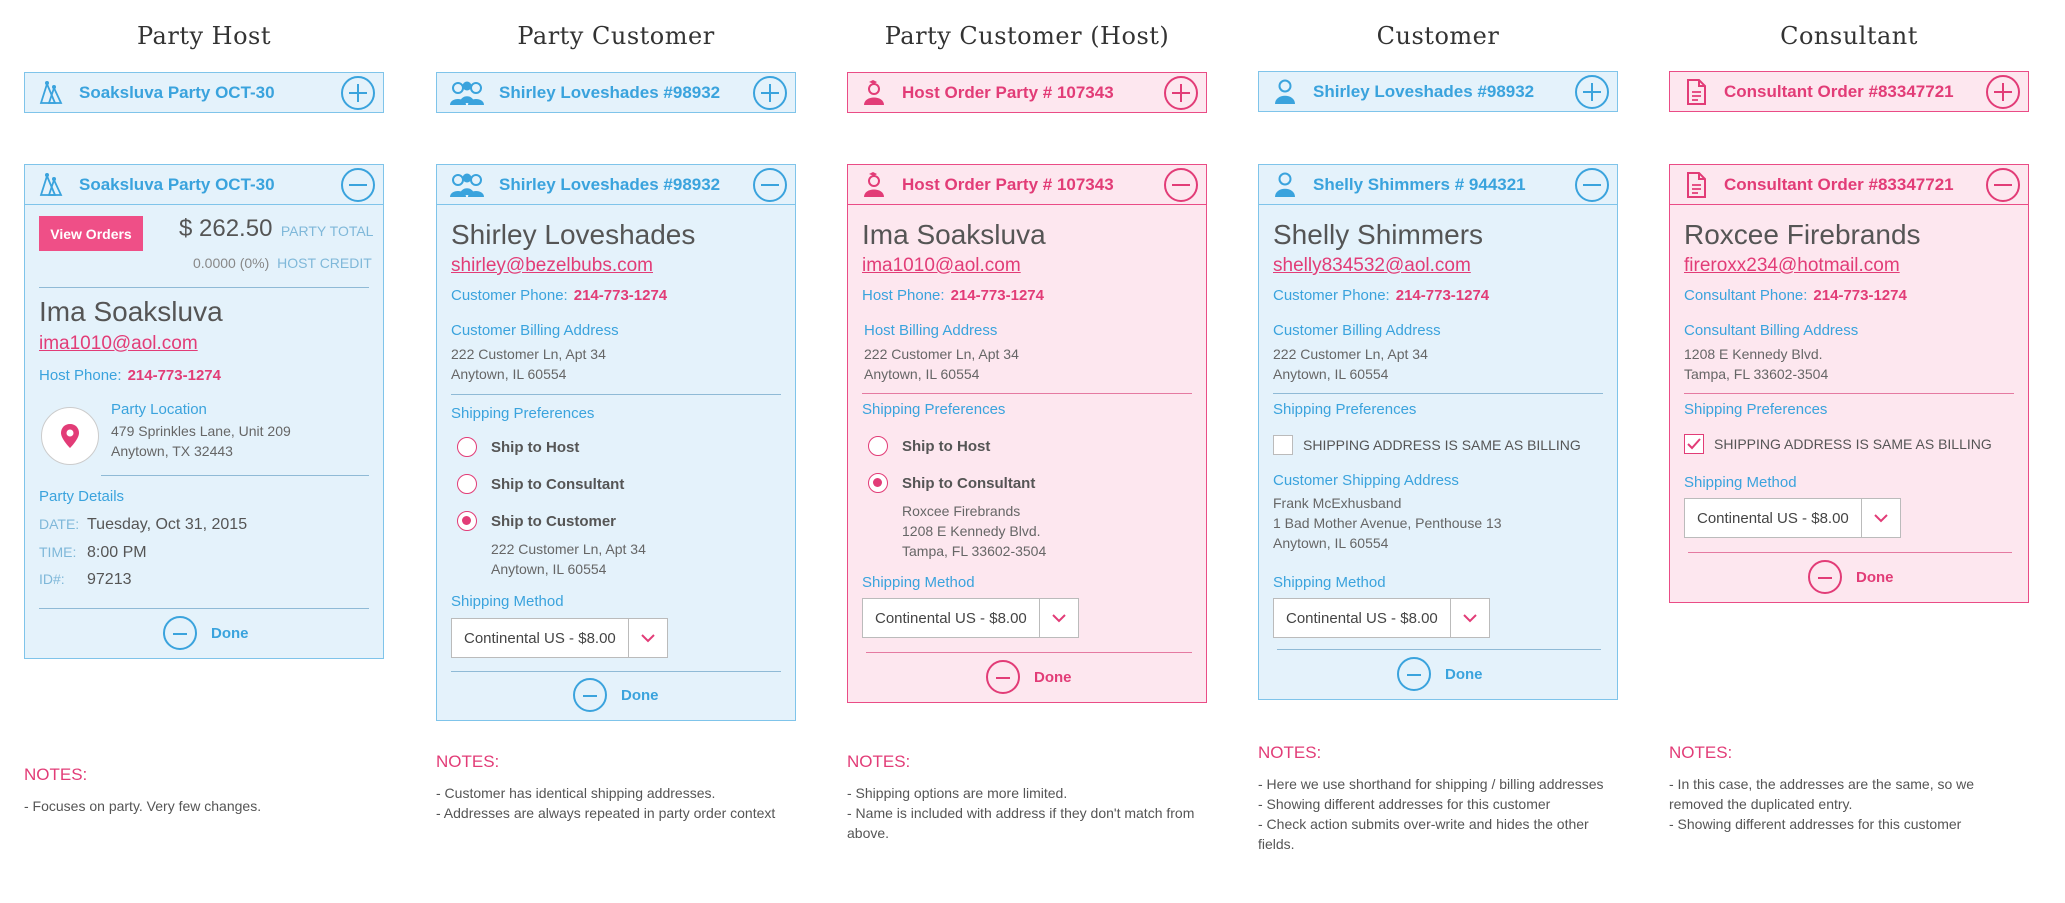 This screenshot has height=903, width=2065. Describe the element at coordinates (1756, 374) in the screenshot. I see `address-line: Tampa, FL 33602-3504` at that location.